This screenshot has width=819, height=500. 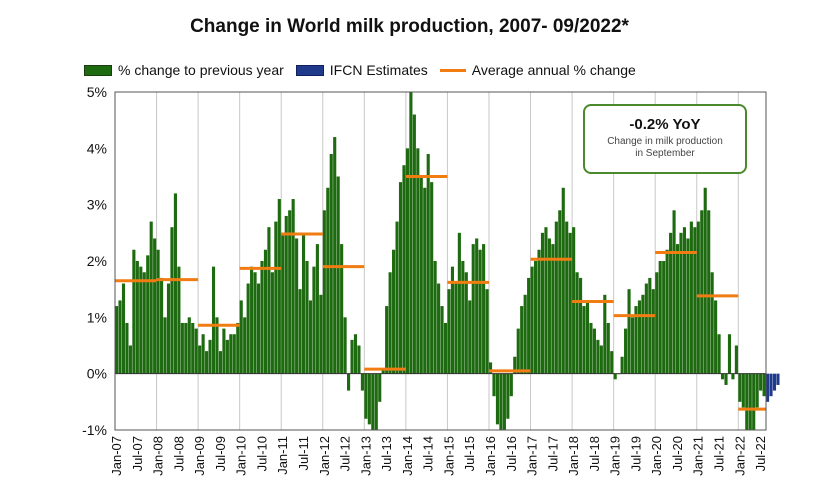 What do you see at coordinates (511, 453) in the screenshot?
I see `x-tick-label: Jul-16` at bounding box center [511, 453].